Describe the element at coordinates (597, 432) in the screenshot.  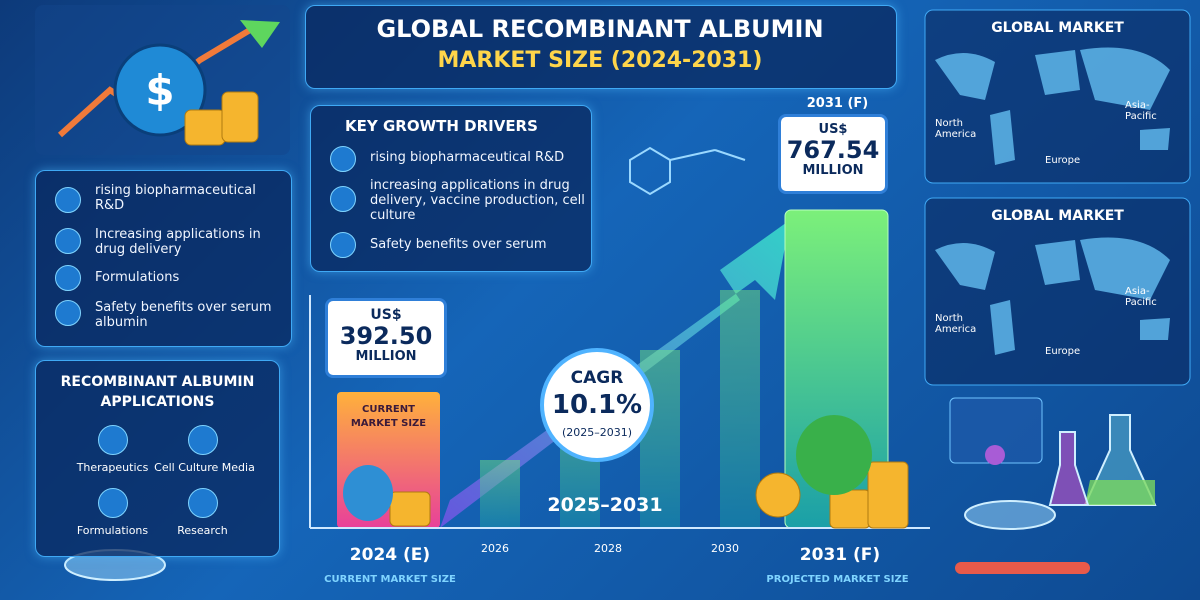
I see `cagr-period: (2025–2031)` at that location.